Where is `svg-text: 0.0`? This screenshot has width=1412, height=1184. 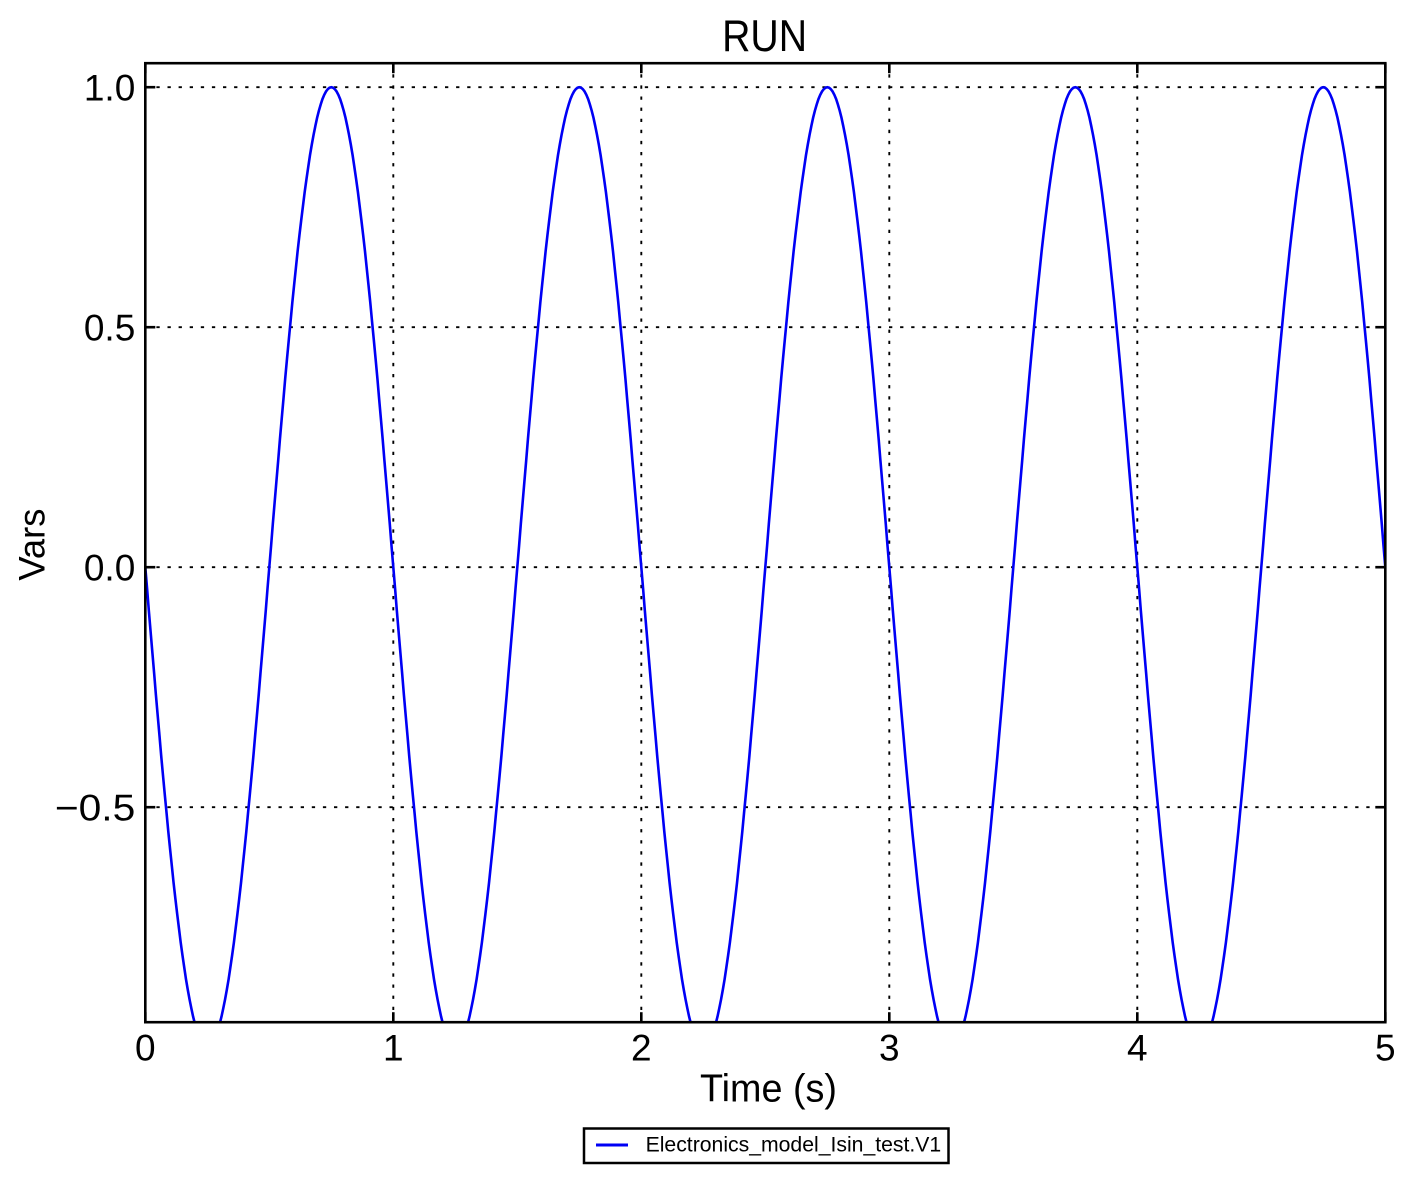 svg-text: 0.0 is located at coordinates (109, 568).